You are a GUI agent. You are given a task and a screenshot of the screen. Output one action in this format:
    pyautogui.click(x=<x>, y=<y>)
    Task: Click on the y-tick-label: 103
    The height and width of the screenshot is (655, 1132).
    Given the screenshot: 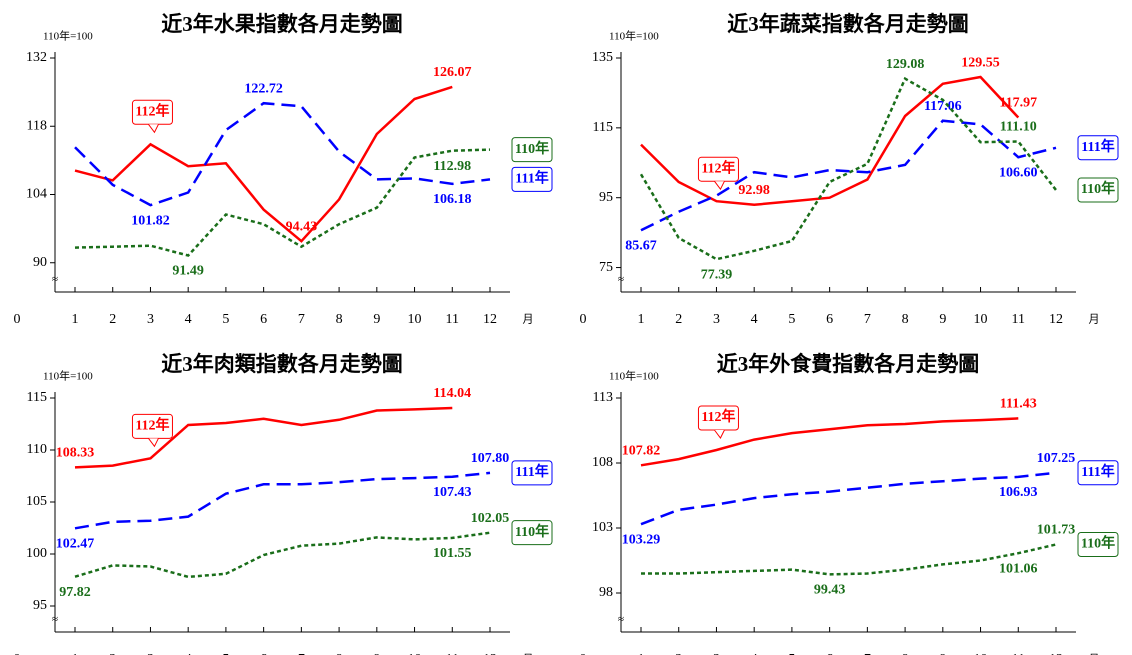 What is the action you would take?
    pyautogui.click(x=602, y=527)
    